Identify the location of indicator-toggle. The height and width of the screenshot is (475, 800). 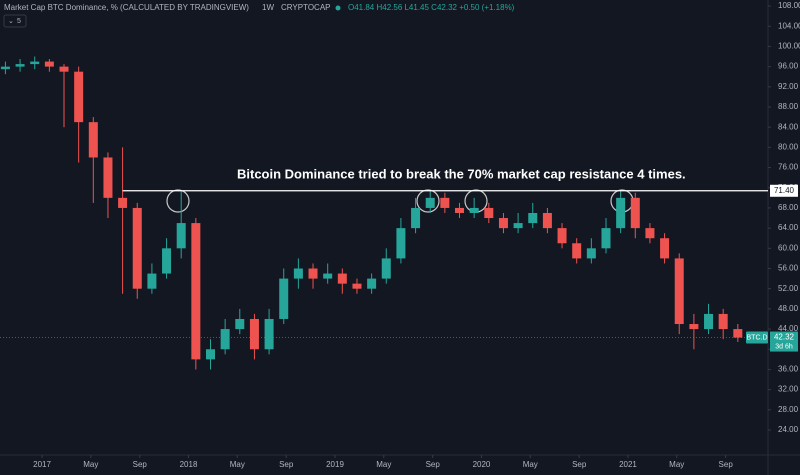
(15, 21).